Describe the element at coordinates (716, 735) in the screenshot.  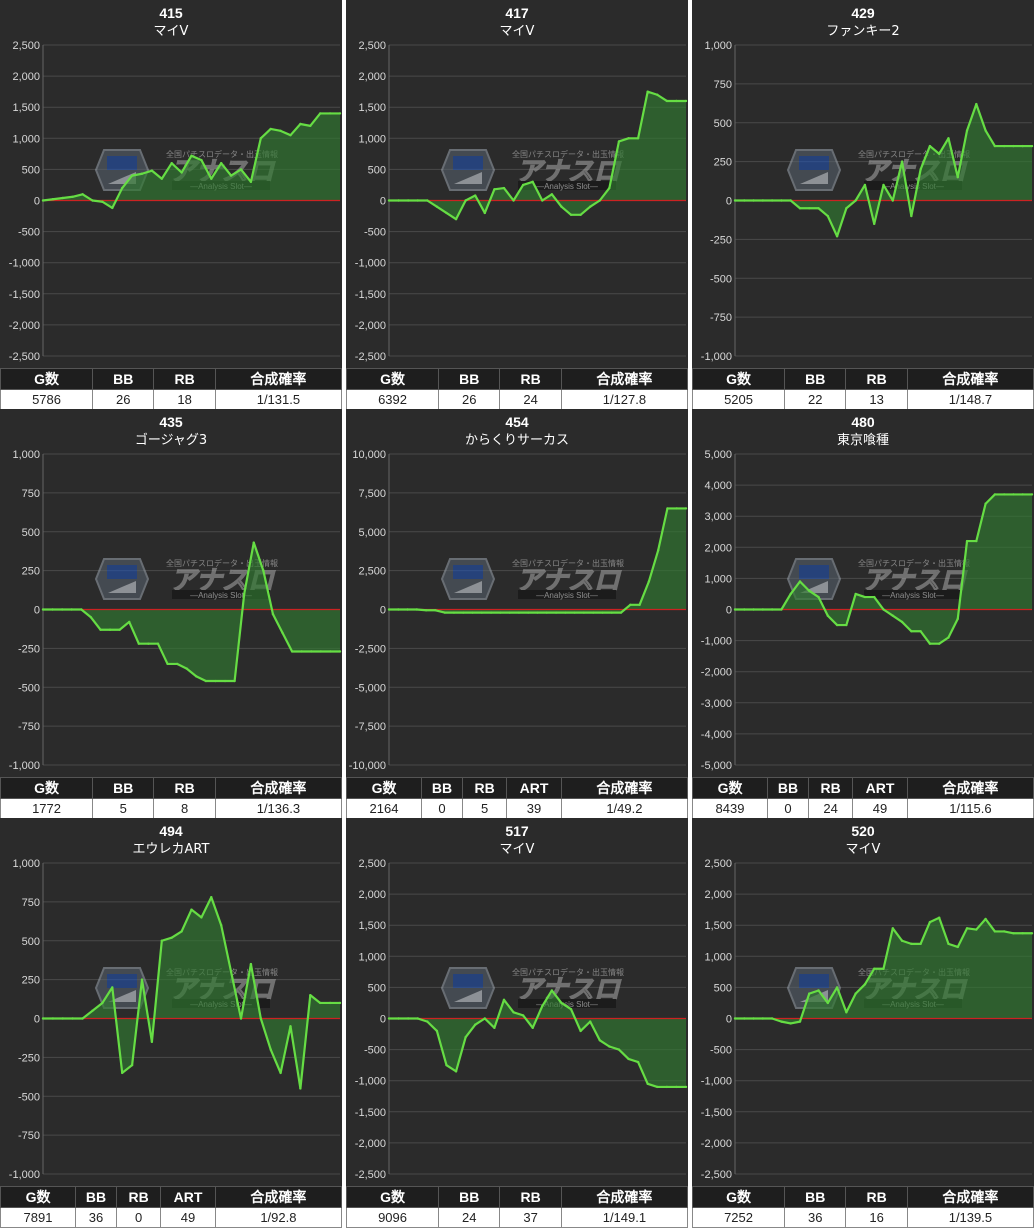
I see `y-tick-label: -4,000` at that location.